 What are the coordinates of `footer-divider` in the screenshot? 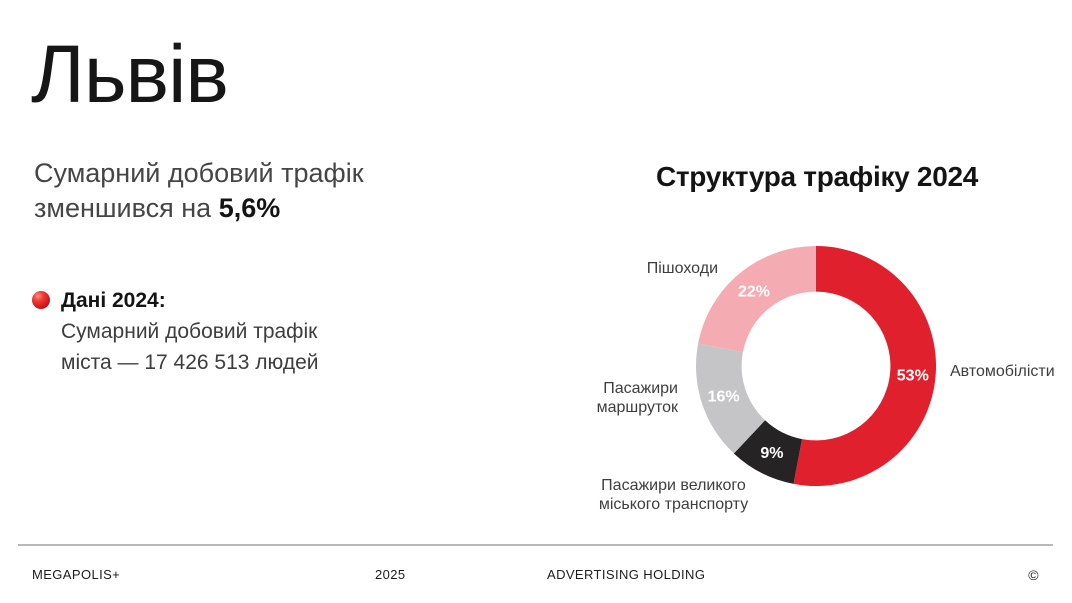 It's located at (535, 545).